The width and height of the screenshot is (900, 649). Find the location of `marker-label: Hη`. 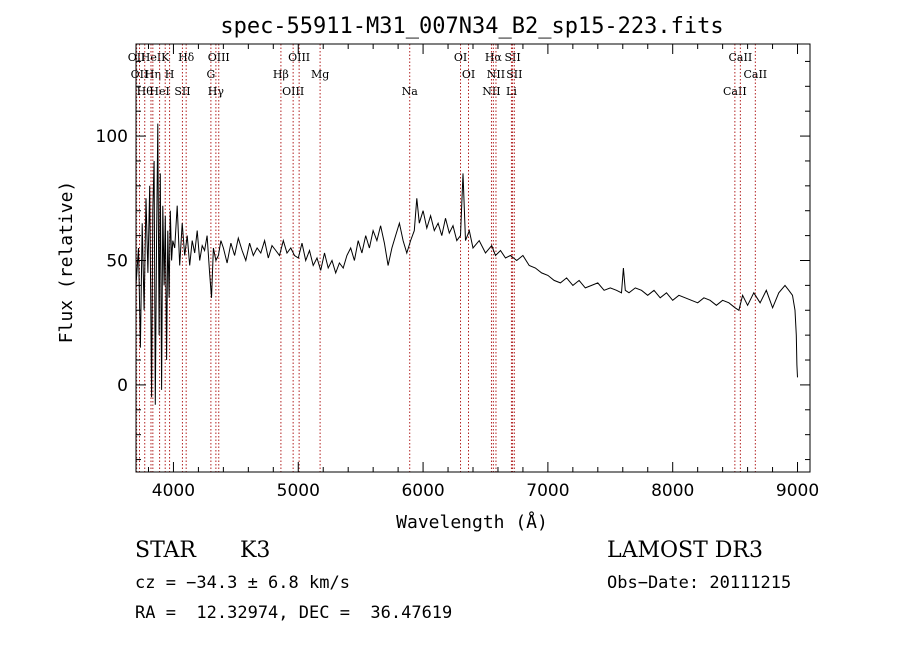

marker-label: Hη is located at coordinates (153, 74).